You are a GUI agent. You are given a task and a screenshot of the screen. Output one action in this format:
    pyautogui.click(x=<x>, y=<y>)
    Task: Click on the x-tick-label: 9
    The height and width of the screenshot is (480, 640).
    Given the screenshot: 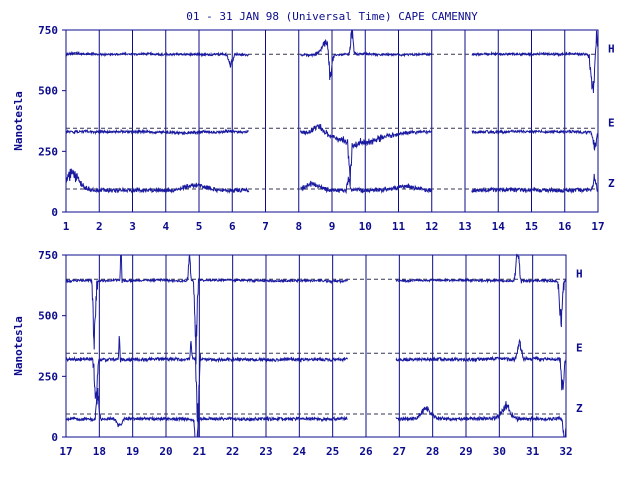 What is the action you would take?
    pyautogui.click(x=332, y=226)
    